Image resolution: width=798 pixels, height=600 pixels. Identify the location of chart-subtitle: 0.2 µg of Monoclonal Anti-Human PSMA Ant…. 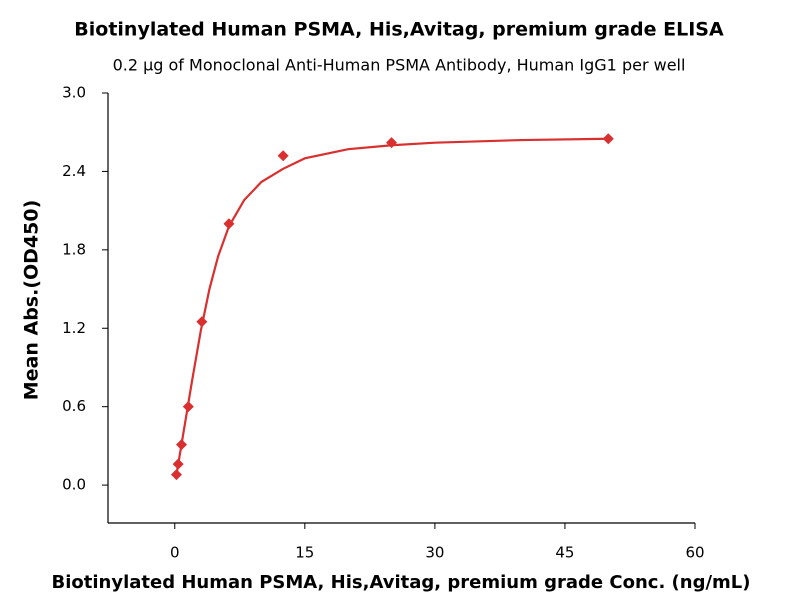
(399, 65).